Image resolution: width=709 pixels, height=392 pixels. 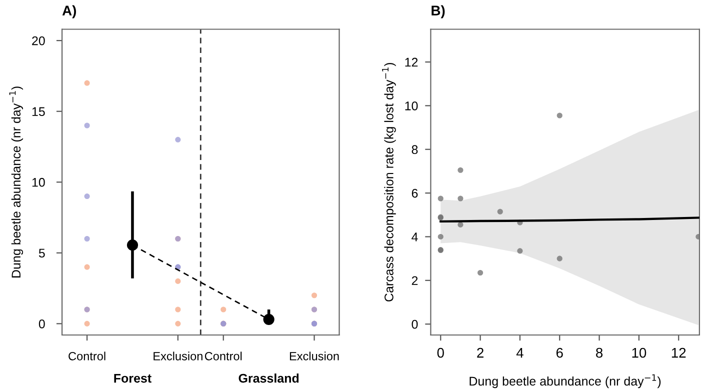 I want to click on y-axis-title: Carcass decomposition rate (kg lost day$^{−1}$), so click(x=389, y=182).